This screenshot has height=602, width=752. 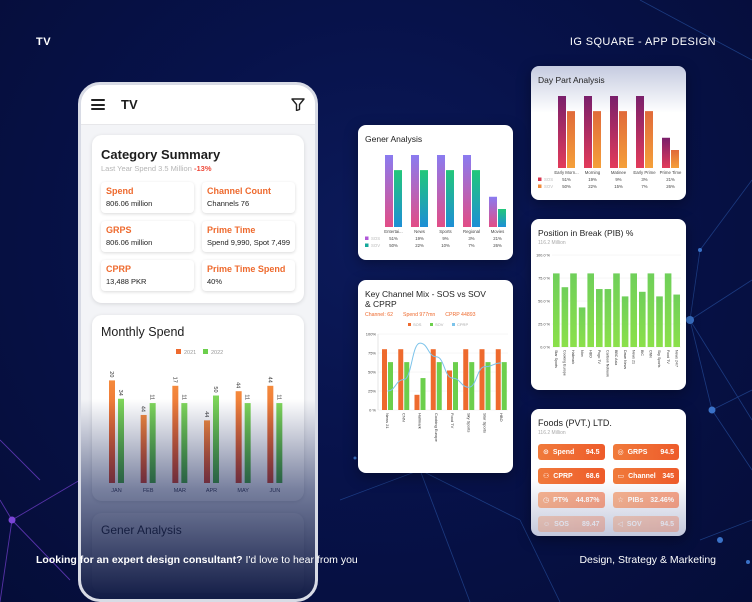 I want to click on x-tick-label: Movies, so click(x=498, y=231).